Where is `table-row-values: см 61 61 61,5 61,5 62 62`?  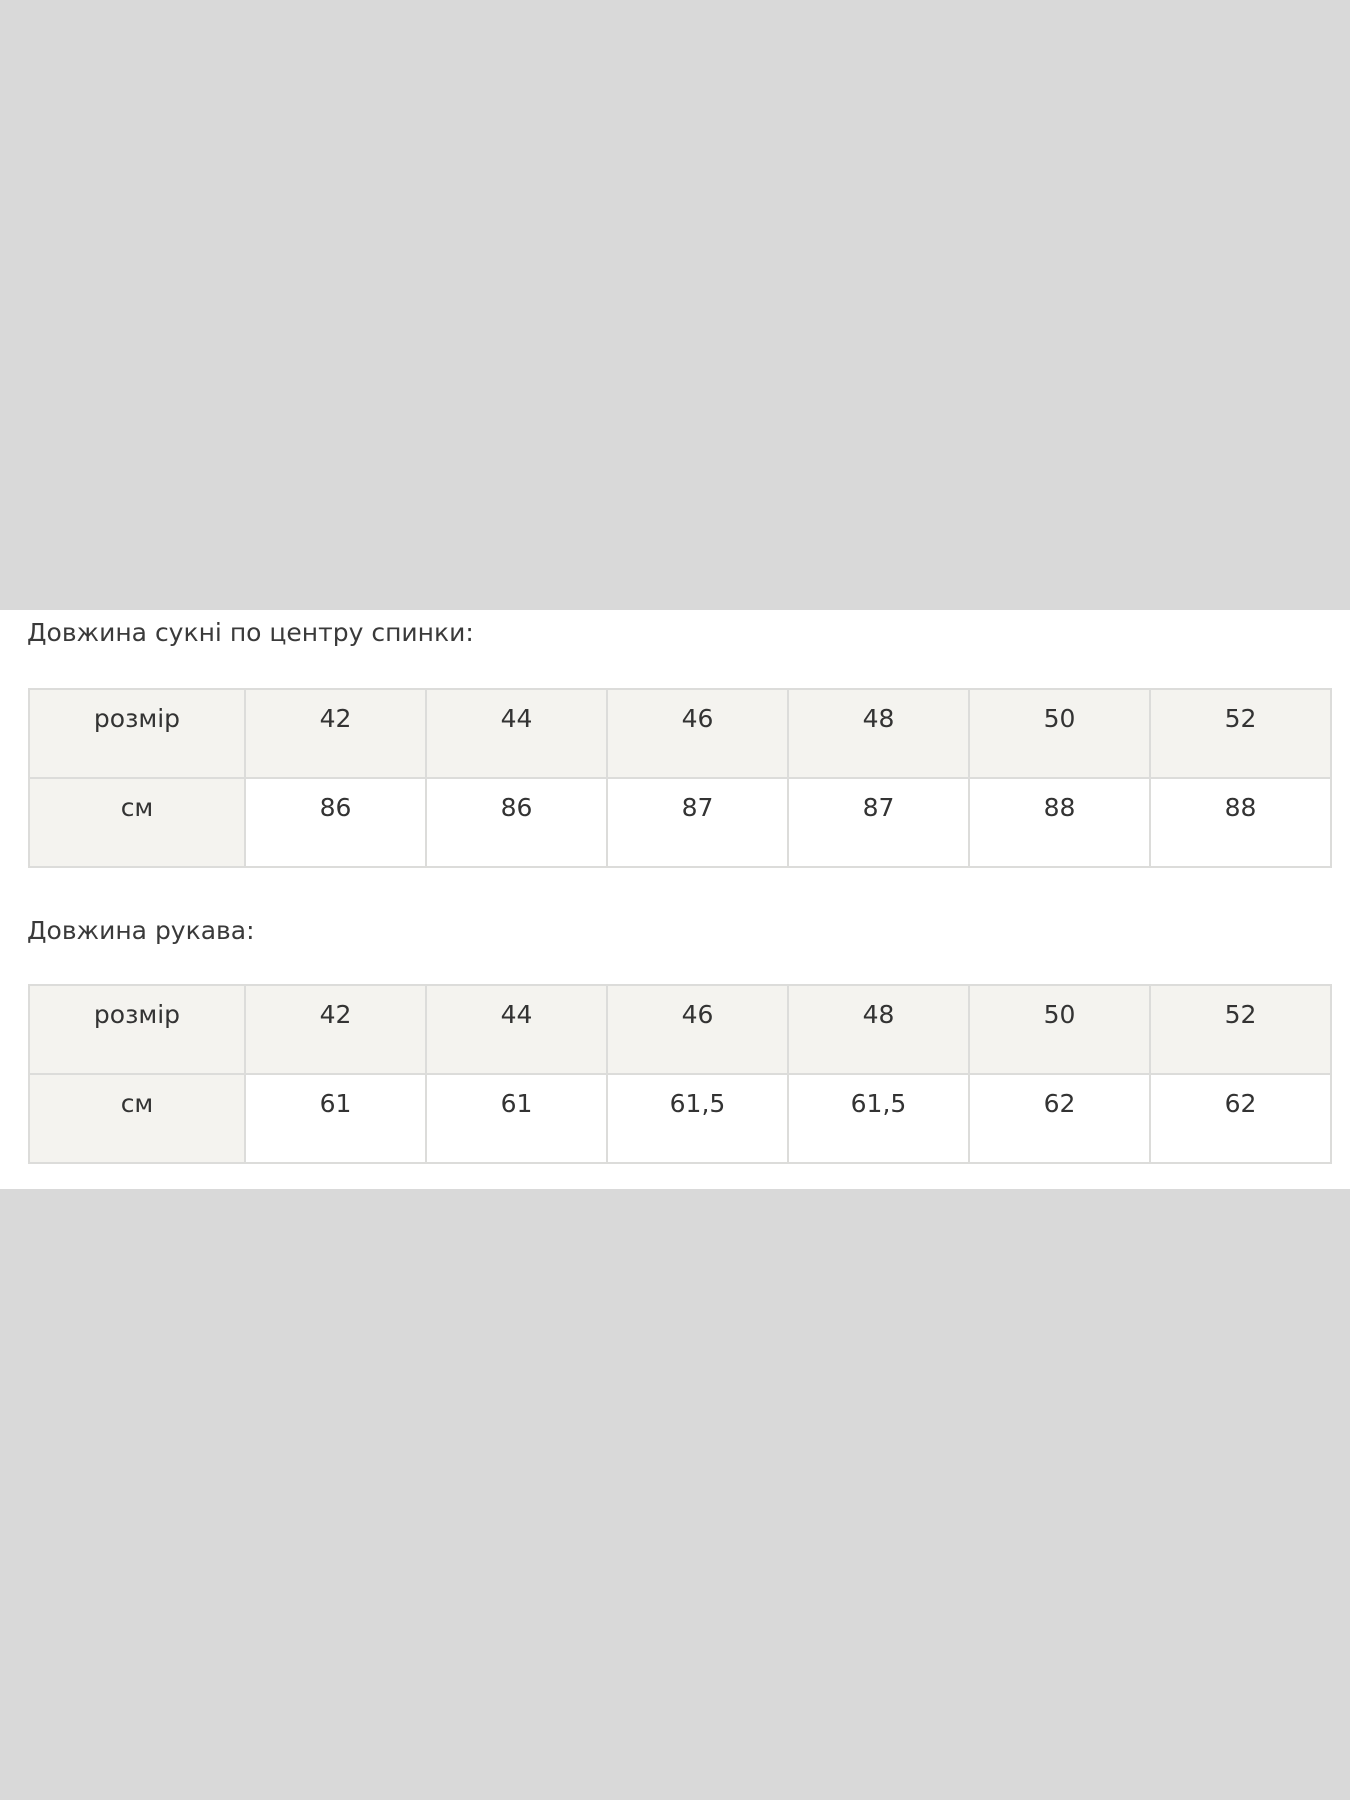 table-row-values: см 61 61 61,5 61,5 62 62 is located at coordinates (680, 1118).